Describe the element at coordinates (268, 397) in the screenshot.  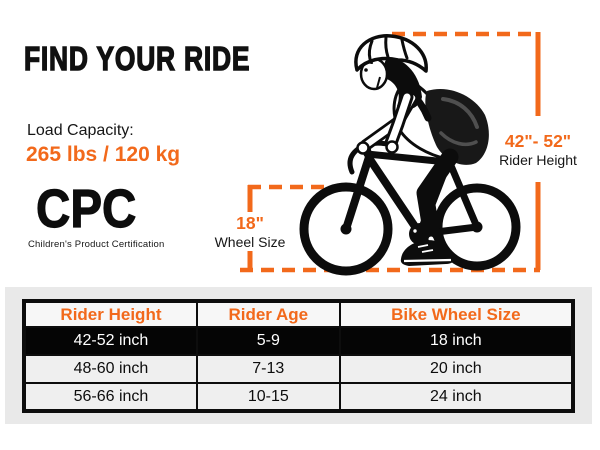
I see `cell-rider-age: 10-15` at that location.